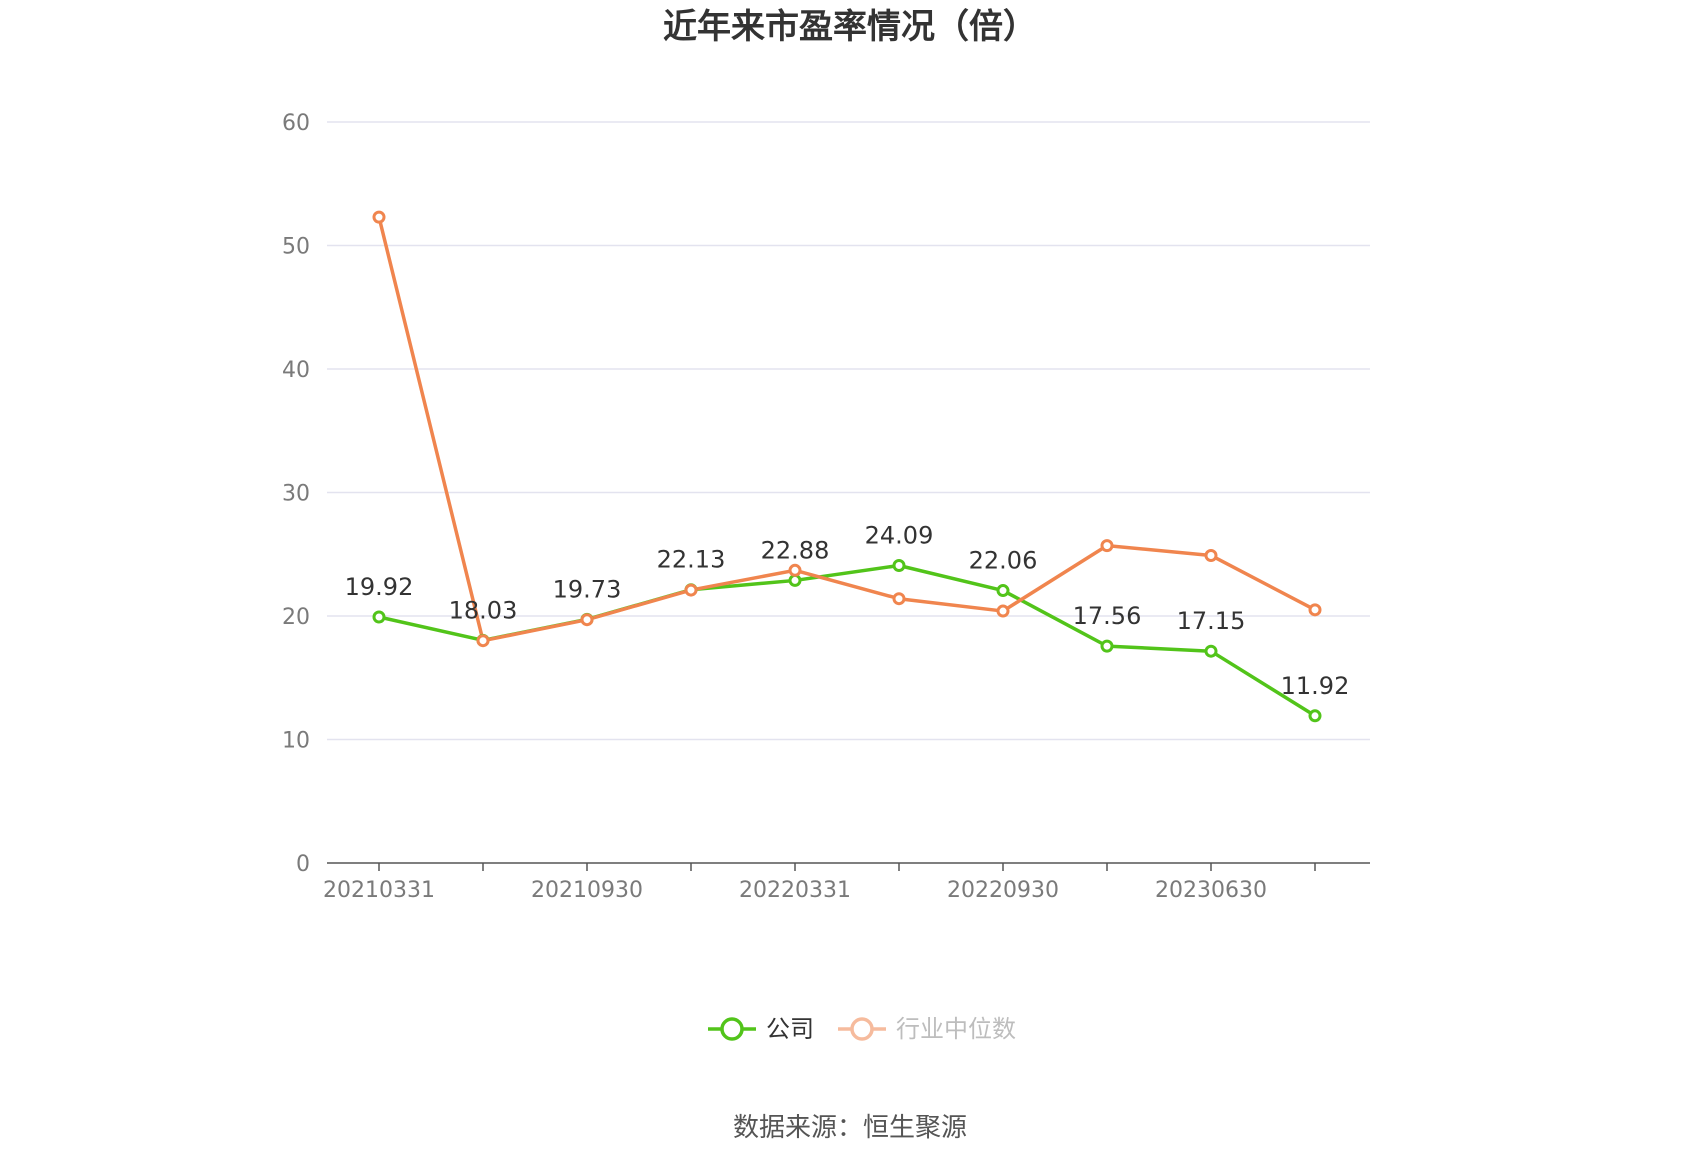 Image resolution: width=1700 pixels, height=1150 pixels. I want to click on x-tick-label: 20230630, so click(1211, 890).